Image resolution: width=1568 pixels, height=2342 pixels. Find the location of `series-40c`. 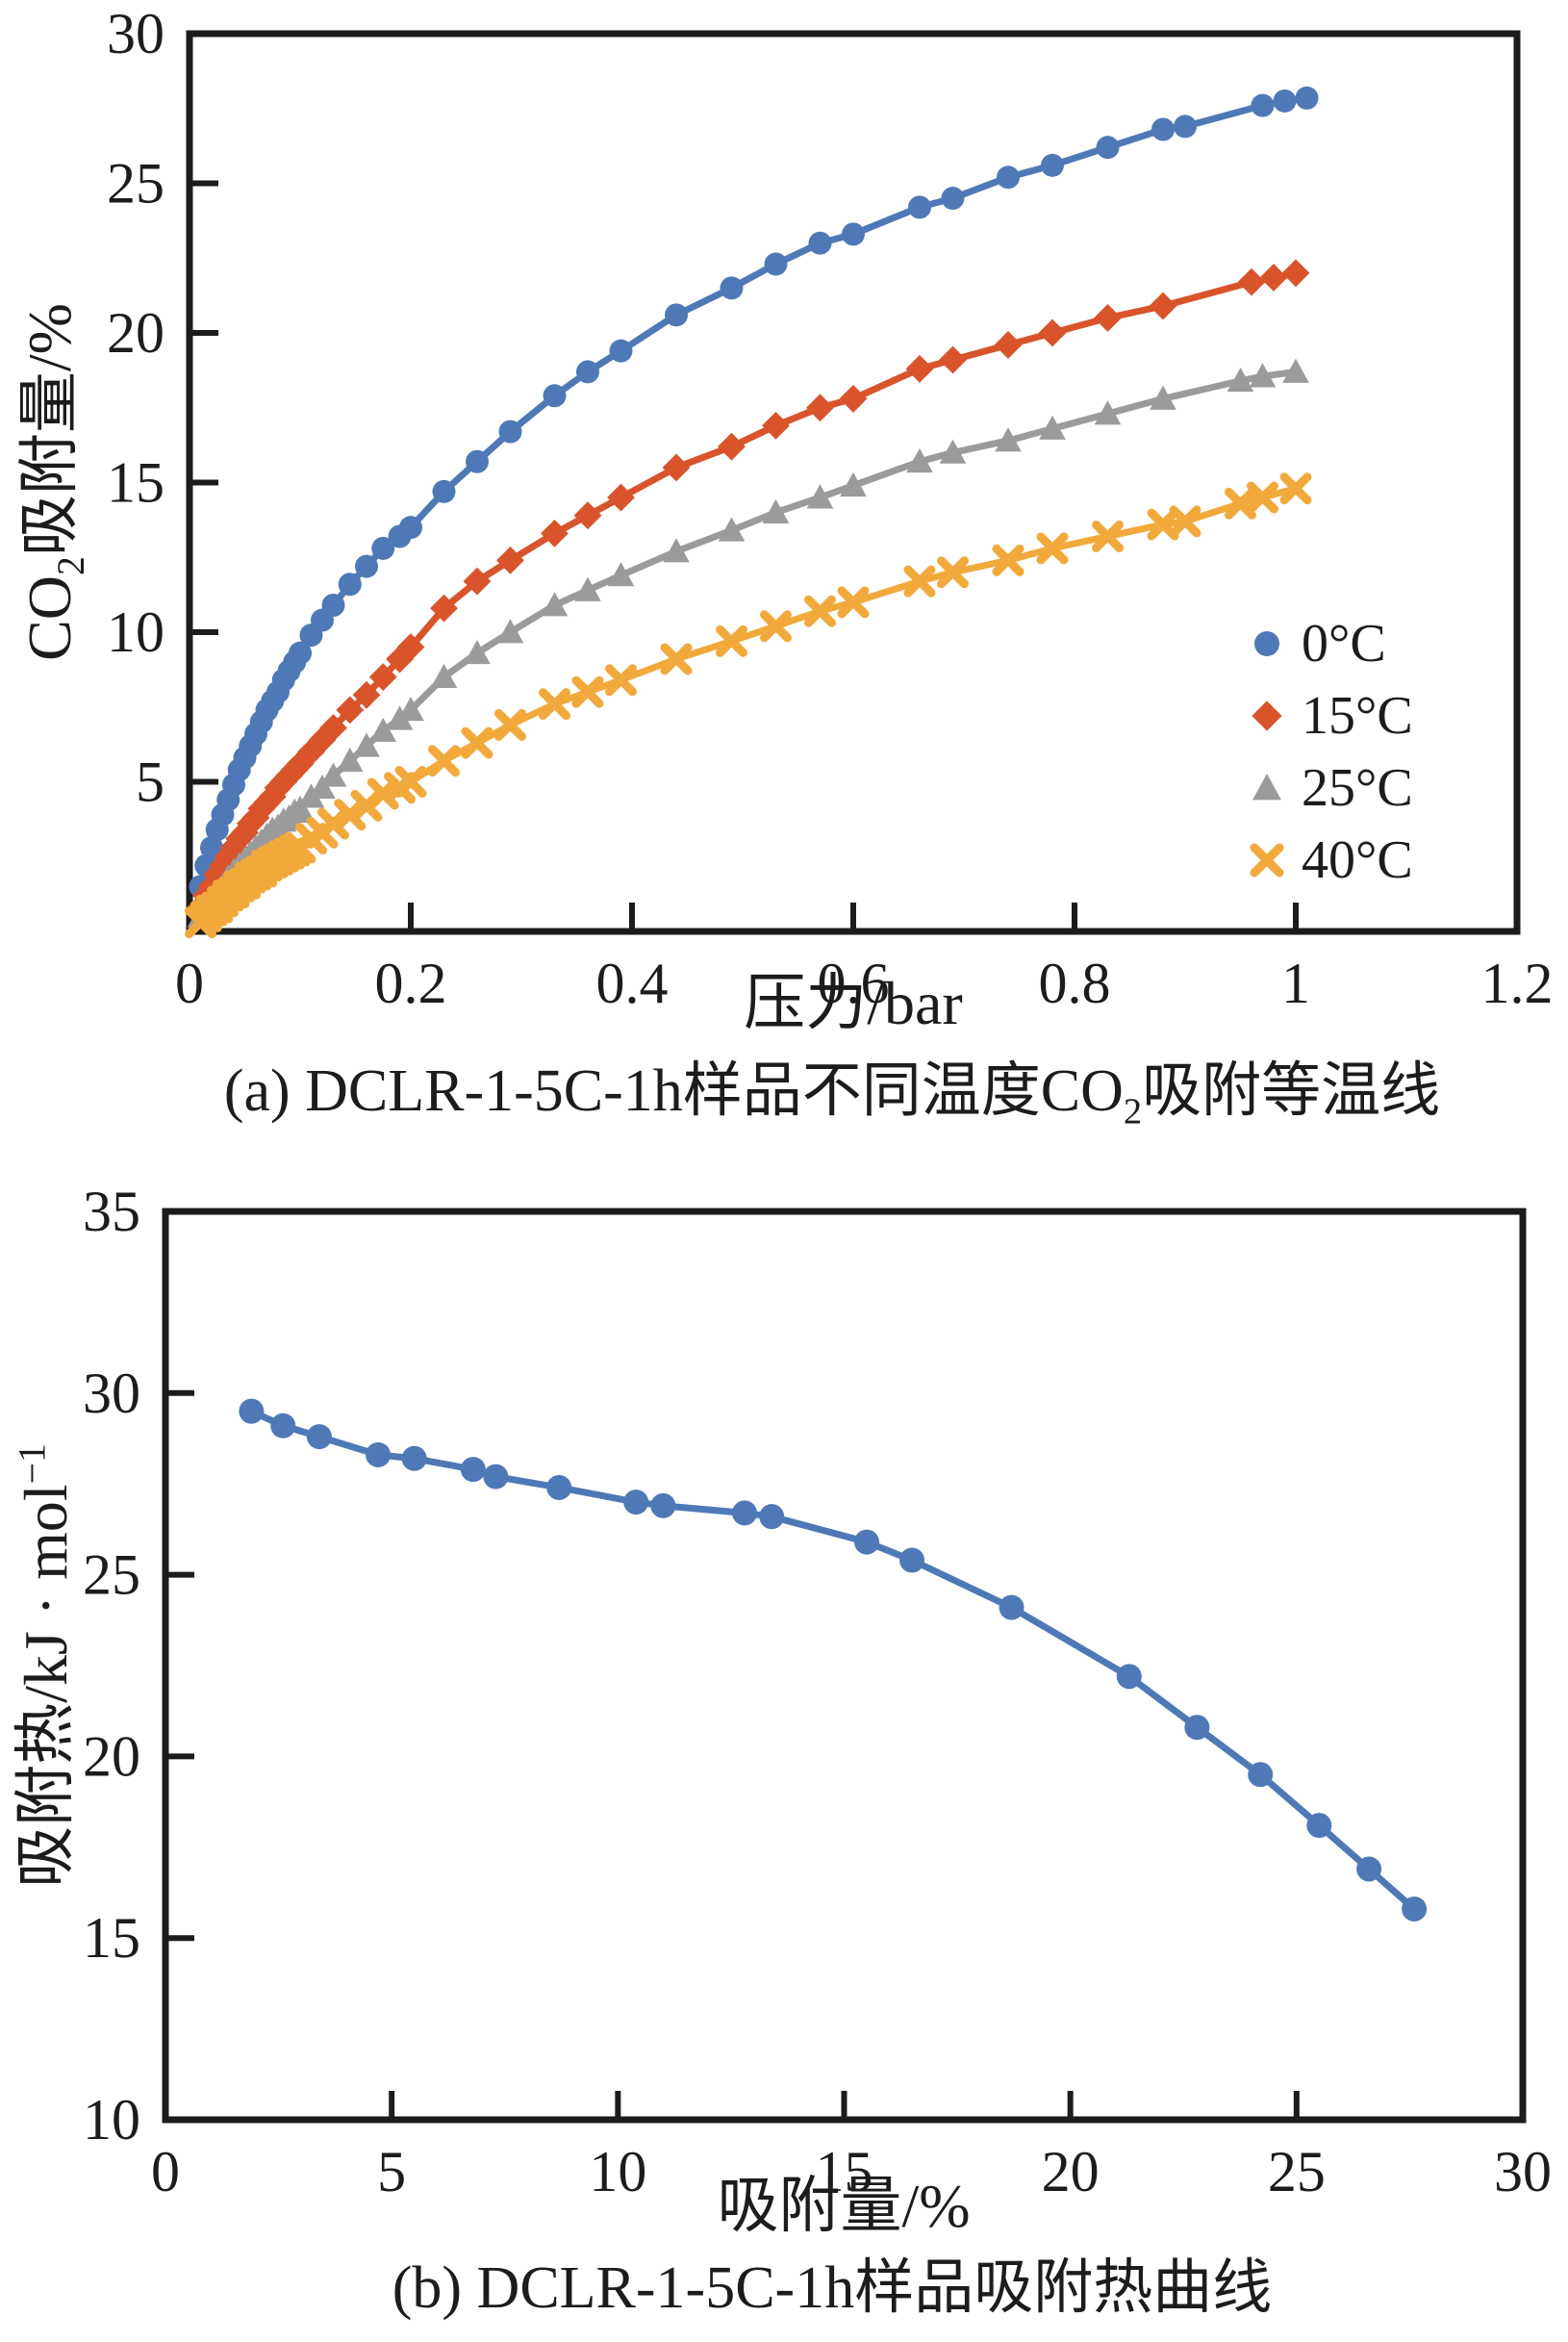

series-40c is located at coordinates (748, 706).